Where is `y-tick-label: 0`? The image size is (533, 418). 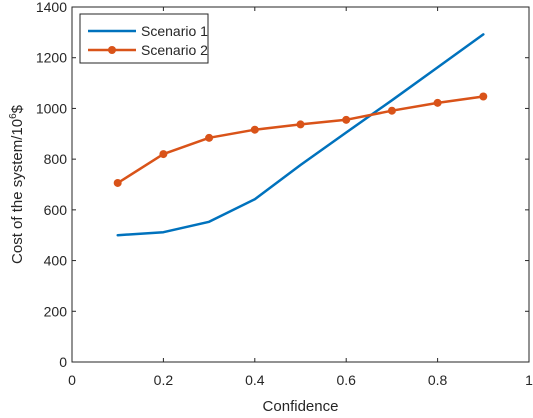 y-tick-label: 0 is located at coordinates (63, 362).